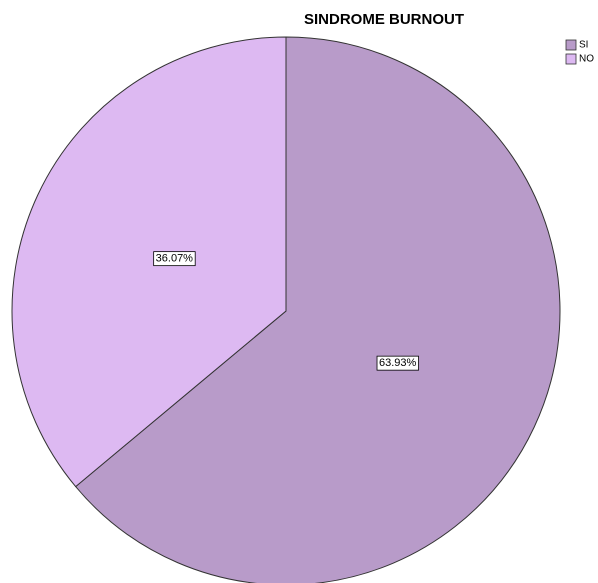 The width and height of the screenshot is (598, 583). I want to click on legend-label: NO, so click(586, 59).